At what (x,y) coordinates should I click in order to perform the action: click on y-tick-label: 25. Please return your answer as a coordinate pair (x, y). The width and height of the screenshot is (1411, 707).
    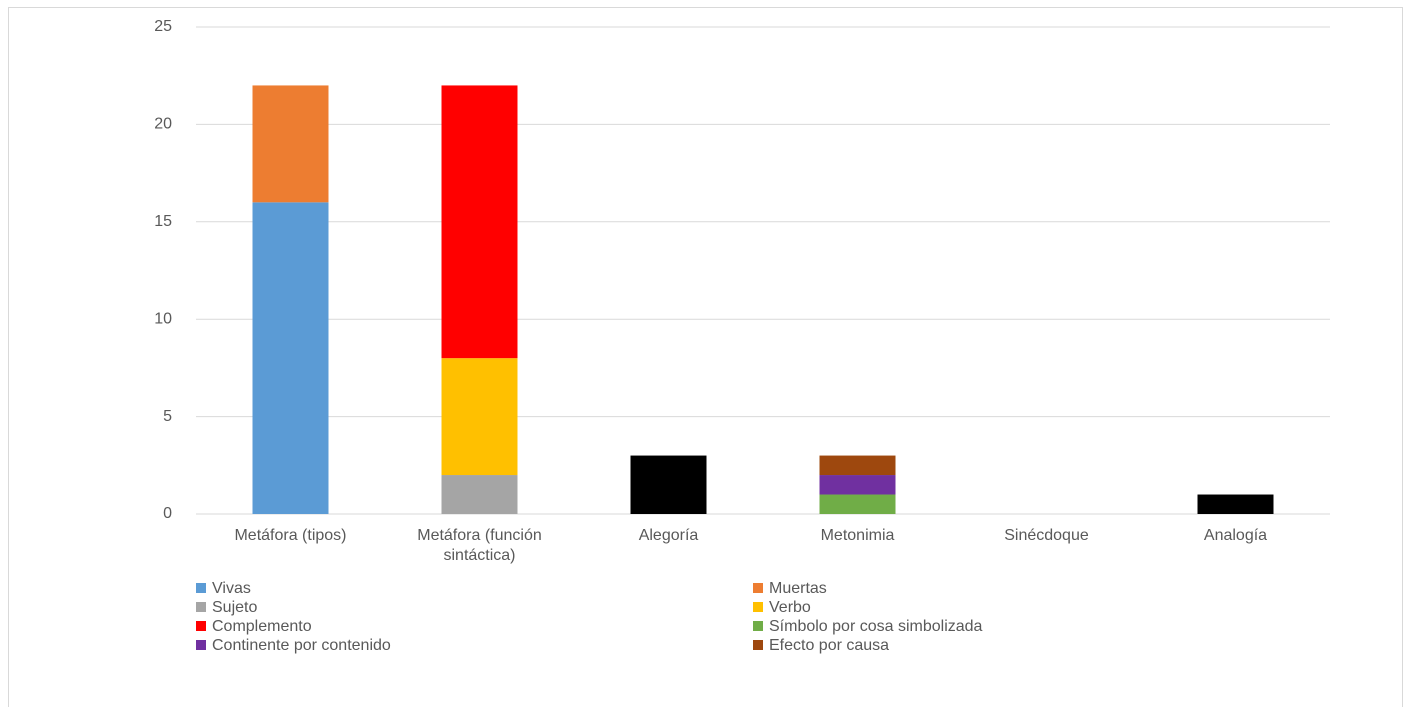
    Looking at the image, I should click on (163, 26).